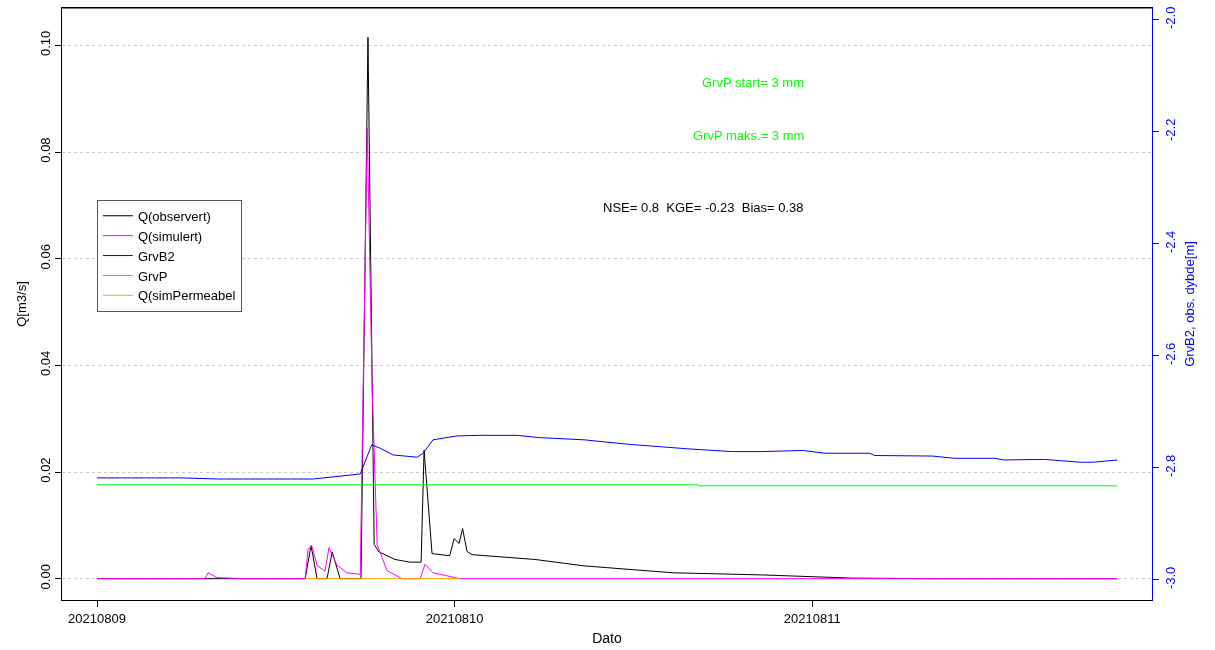 Image resolution: width=1215 pixels, height=650 pixels. What do you see at coordinates (97, 618) in the screenshot?
I see `x-tick-label: 20210809` at bounding box center [97, 618].